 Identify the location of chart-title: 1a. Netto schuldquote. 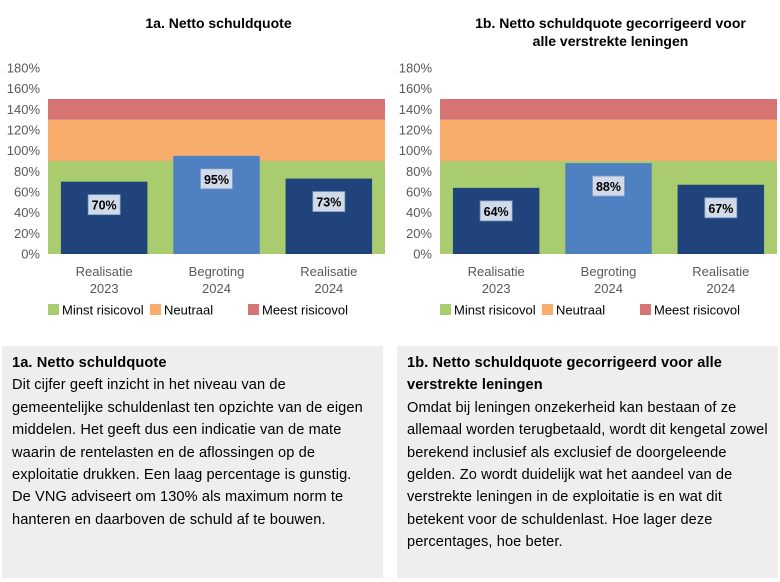
(218, 23).